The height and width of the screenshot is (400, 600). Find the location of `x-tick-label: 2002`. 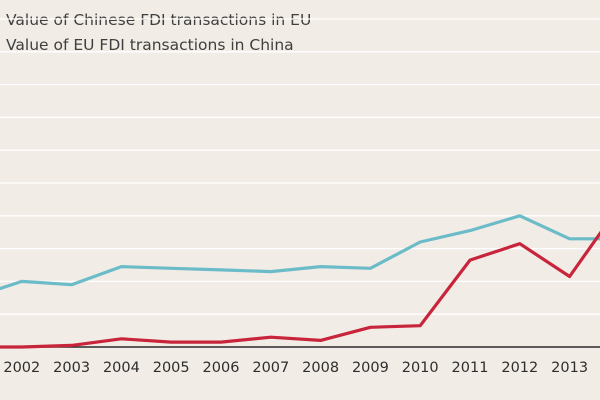

x-tick-label: 2002 is located at coordinates (21, 368).